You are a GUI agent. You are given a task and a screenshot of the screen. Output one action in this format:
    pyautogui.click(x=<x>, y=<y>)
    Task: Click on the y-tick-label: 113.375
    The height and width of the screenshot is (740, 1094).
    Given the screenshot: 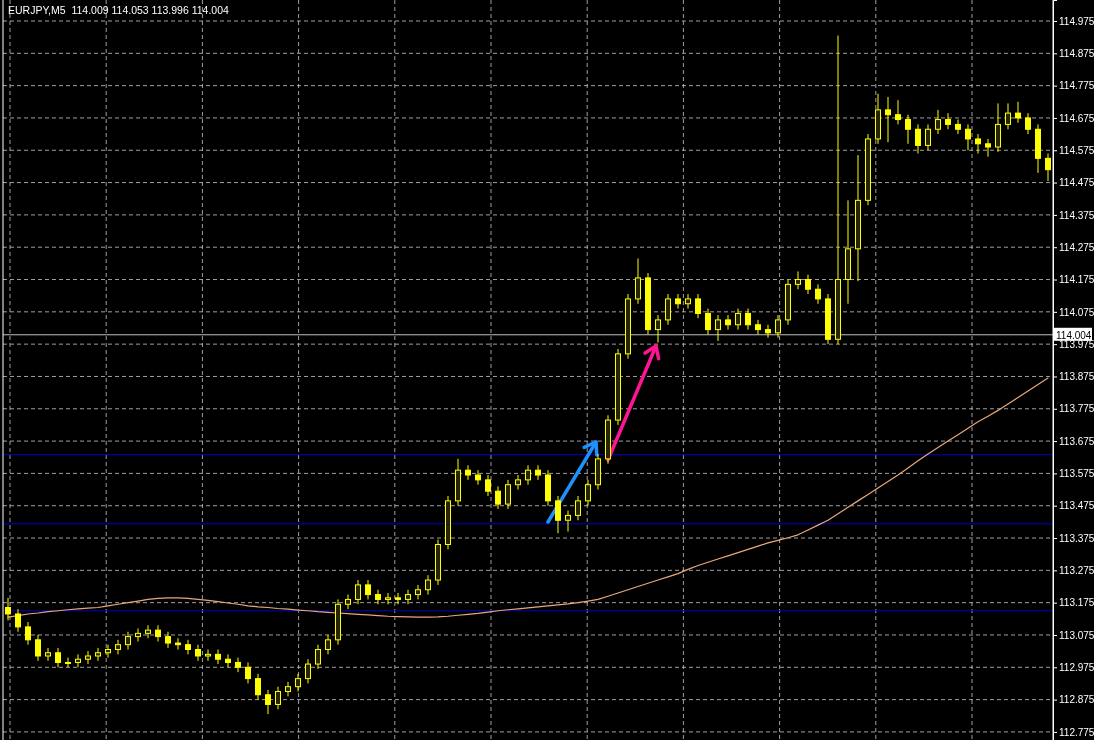 What is the action you would take?
    pyautogui.click(x=1076, y=538)
    